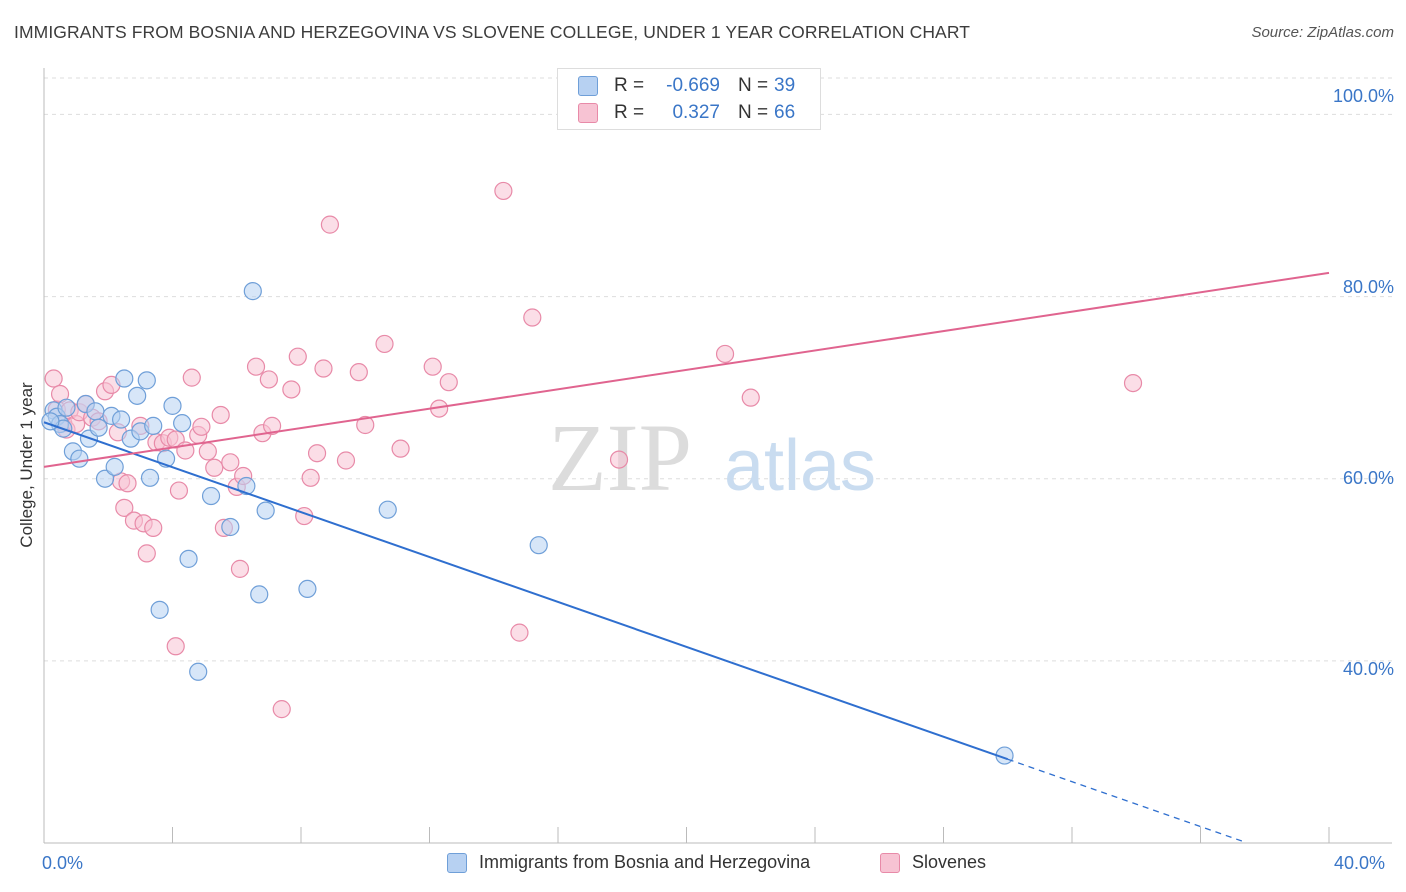  Describe the element at coordinates (1368, 287) in the screenshot. I see `y-tick-label-80: 80.0%` at that location.